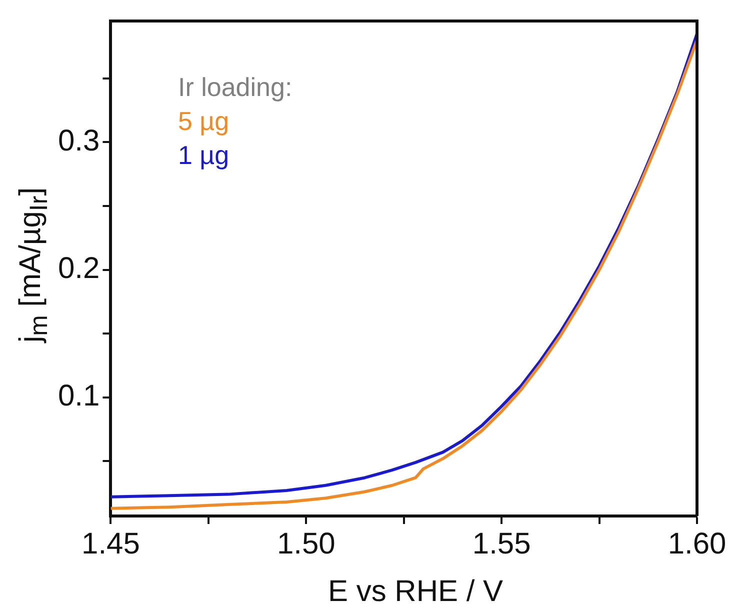  I want to click on text: 1.60, so click(697, 543).